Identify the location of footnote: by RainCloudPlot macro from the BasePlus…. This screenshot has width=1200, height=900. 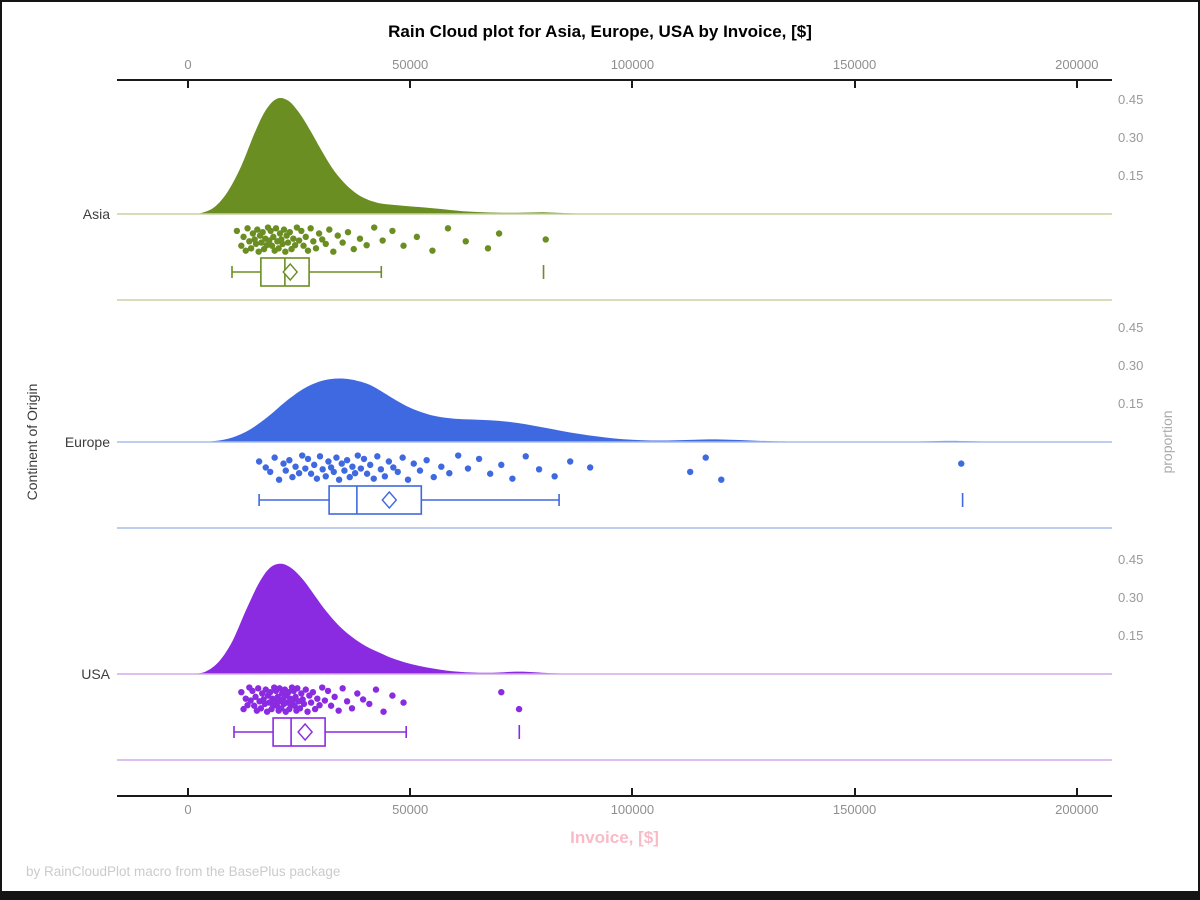
(183, 871).